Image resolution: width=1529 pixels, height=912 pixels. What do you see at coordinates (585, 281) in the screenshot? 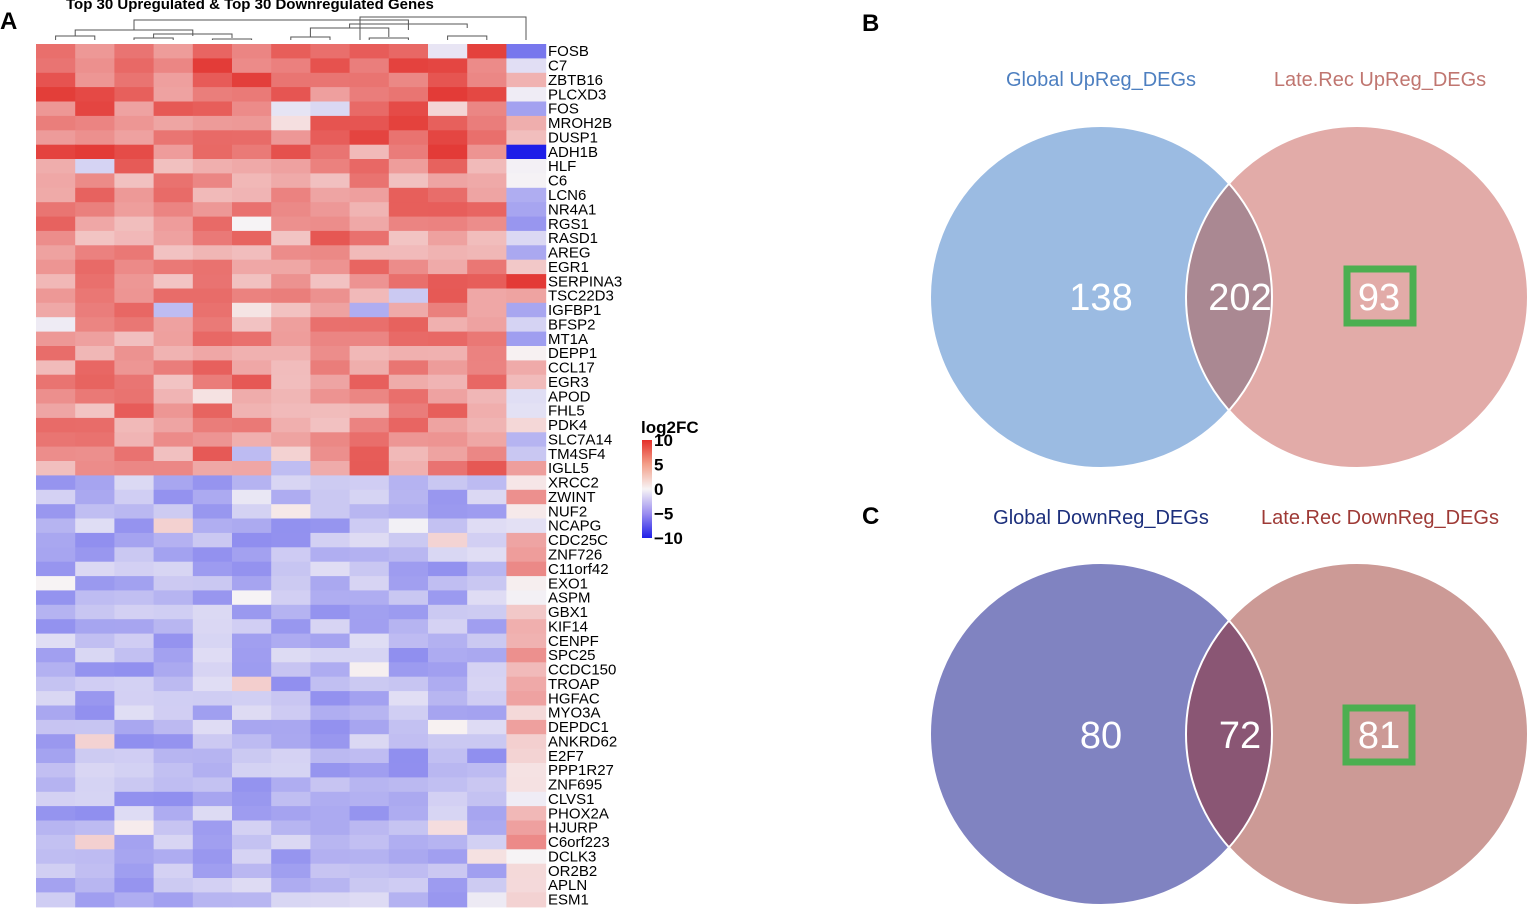
I see `gene-label: SERPINA3` at bounding box center [585, 281].